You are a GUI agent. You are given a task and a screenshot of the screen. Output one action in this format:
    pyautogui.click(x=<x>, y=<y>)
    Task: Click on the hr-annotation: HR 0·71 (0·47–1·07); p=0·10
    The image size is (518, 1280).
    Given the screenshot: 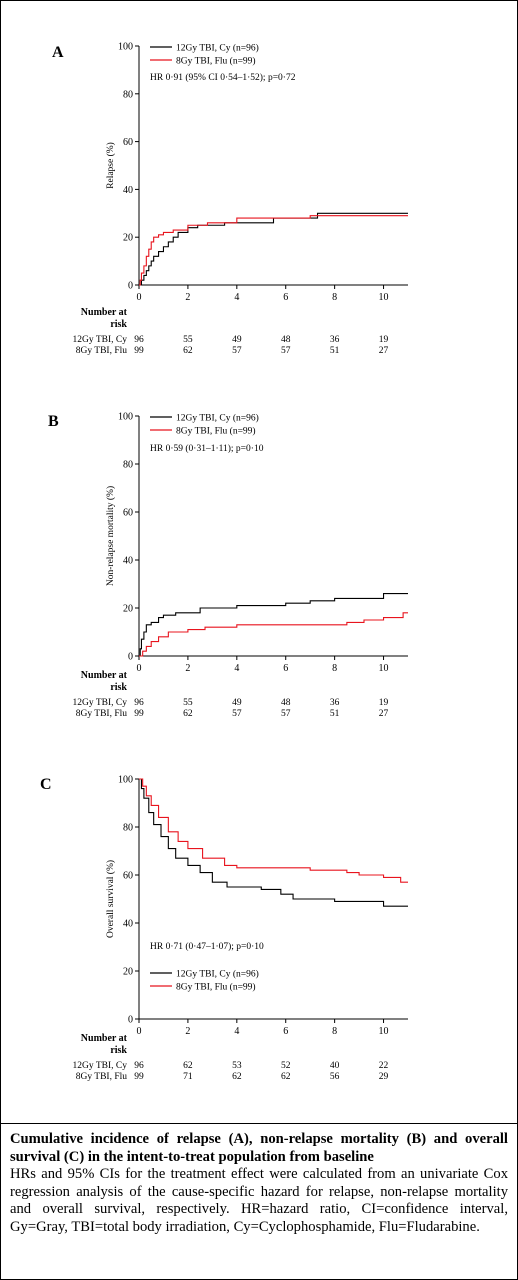 What is the action you would take?
    pyautogui.click(x=207, y=946)
    